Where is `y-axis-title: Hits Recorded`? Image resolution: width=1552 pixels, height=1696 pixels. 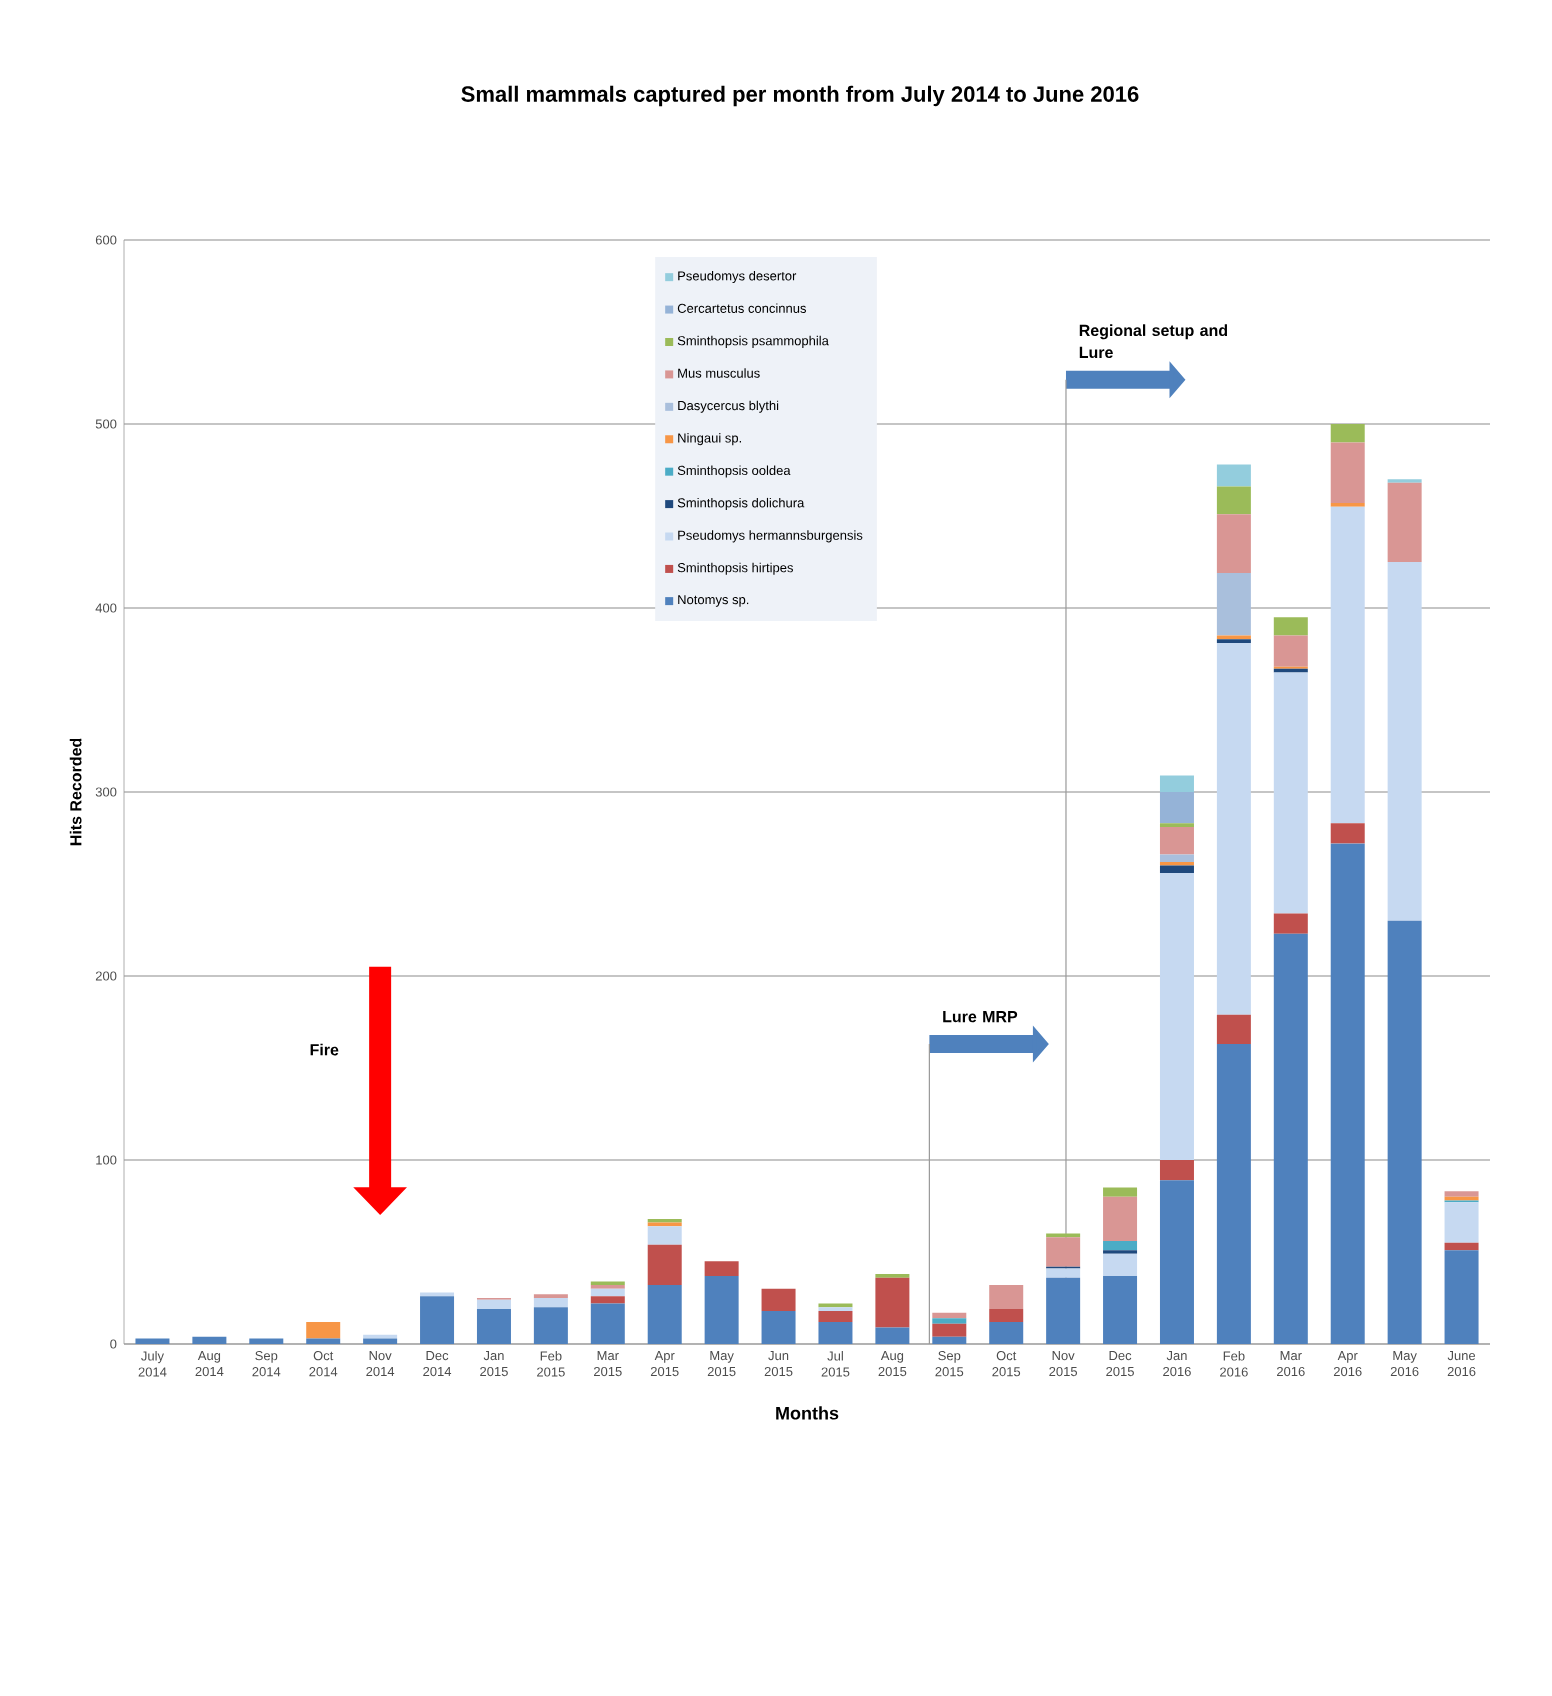 y-axis-title: Hits Recorded is located at coordinates (75, 792).